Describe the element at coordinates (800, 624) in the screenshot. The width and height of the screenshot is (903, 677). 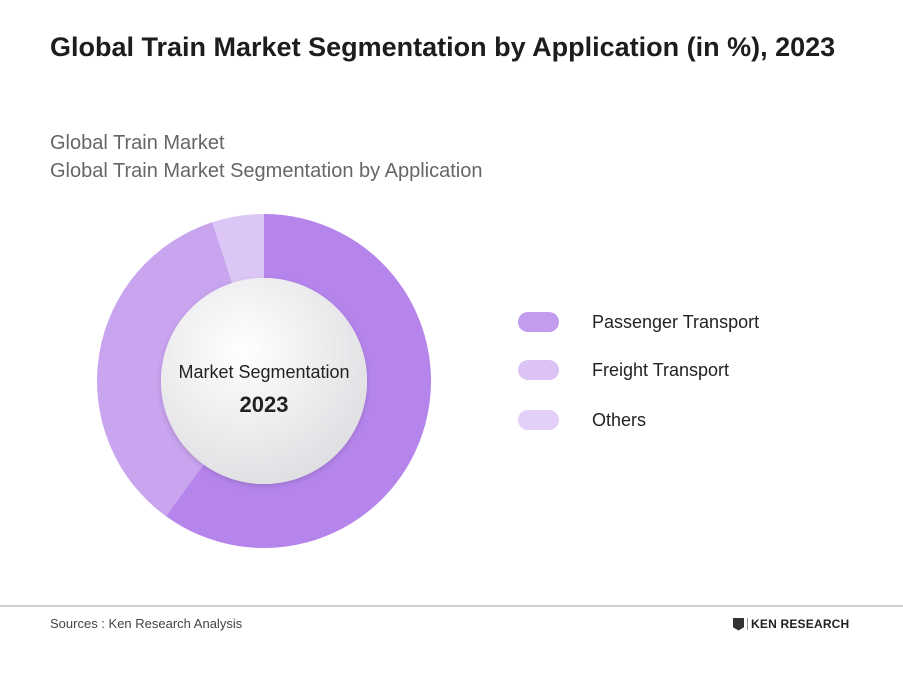
I see `logo-text: KEN RESEARCH` at that location.